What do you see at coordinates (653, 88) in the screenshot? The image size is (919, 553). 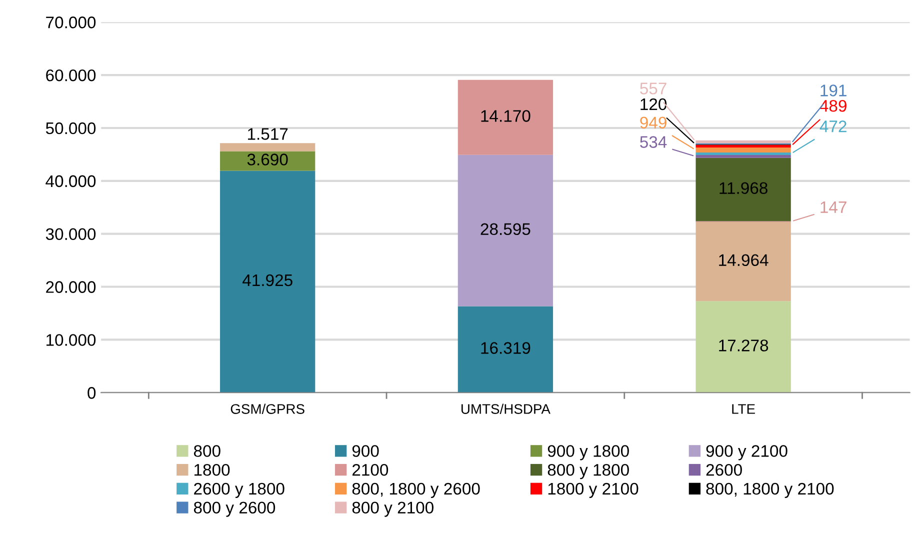 I see `data-label: 557` at bounding box center [653, 88].